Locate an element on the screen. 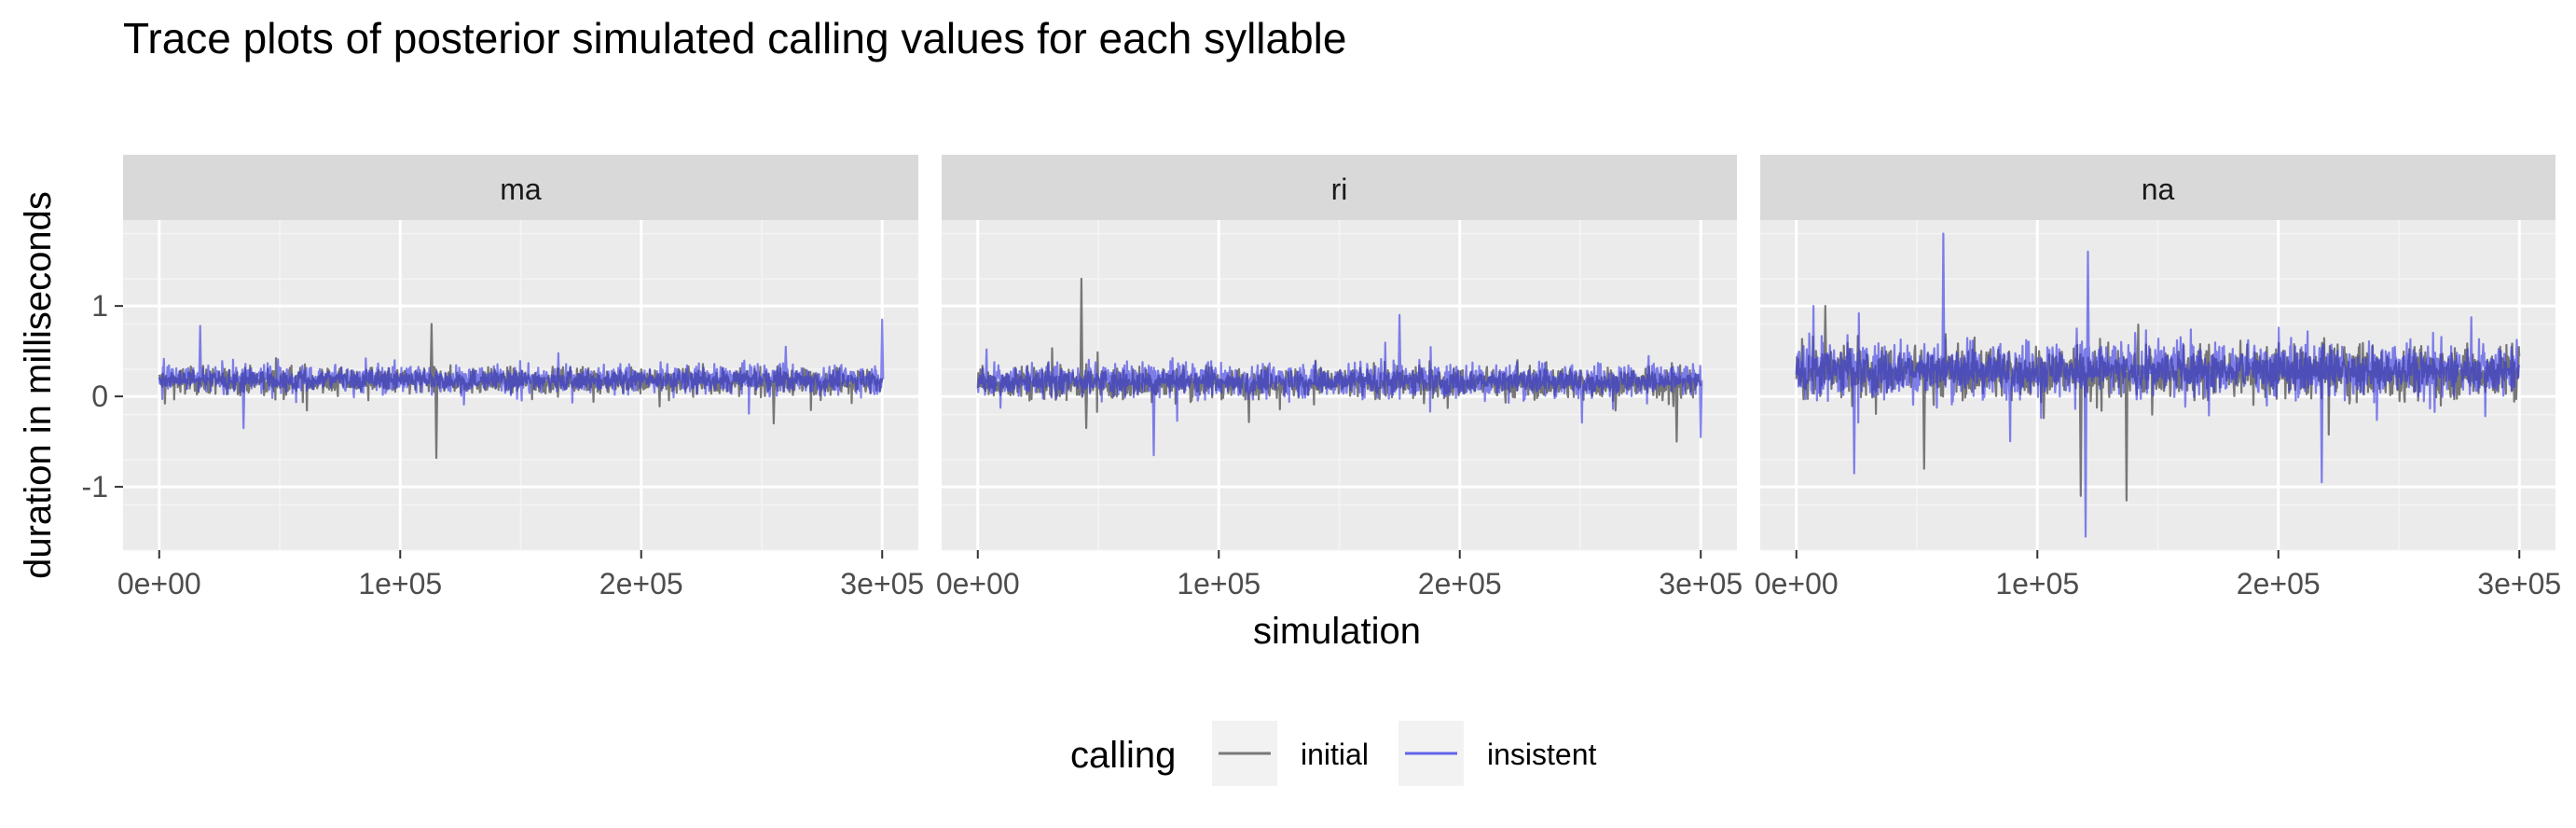 The height and width of the screenshot is (828, 2576). facet-strip-label: ri is located at coordinates (1339, 189).